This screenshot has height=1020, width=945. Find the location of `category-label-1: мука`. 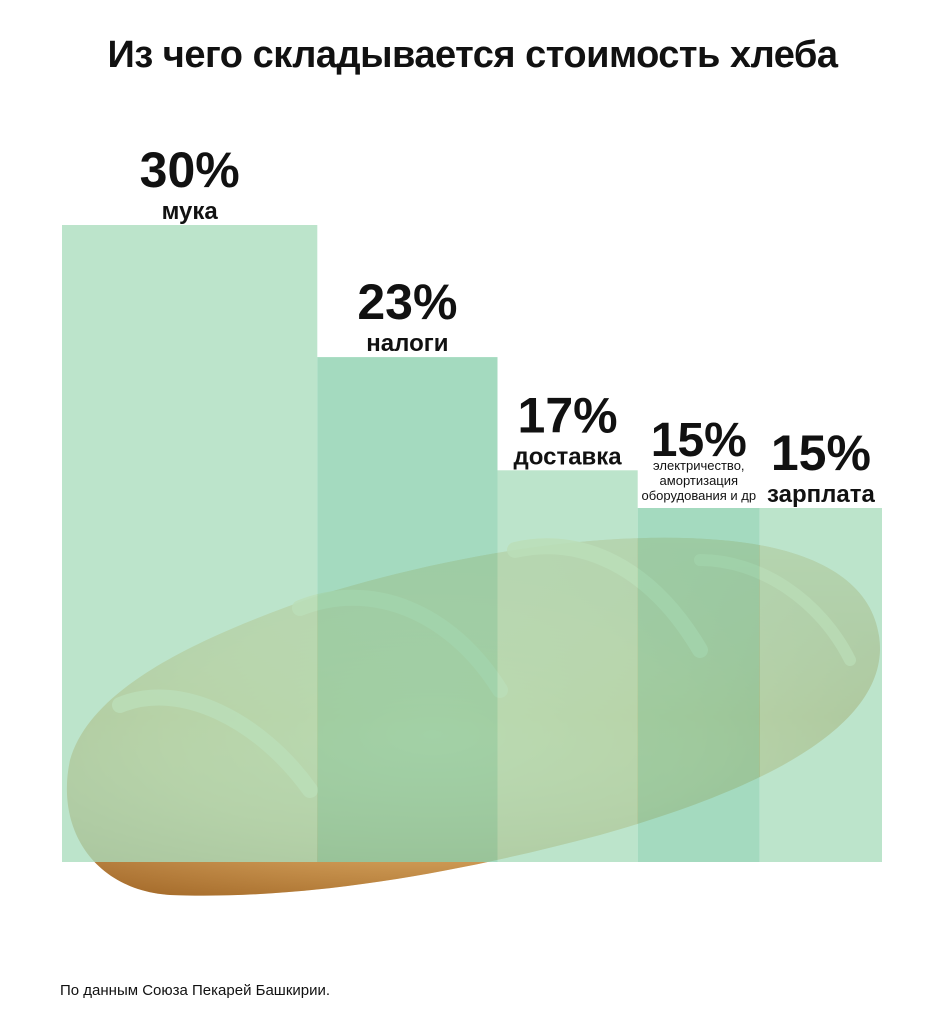

category-label-1: мука is located at coordinates (190, 211).